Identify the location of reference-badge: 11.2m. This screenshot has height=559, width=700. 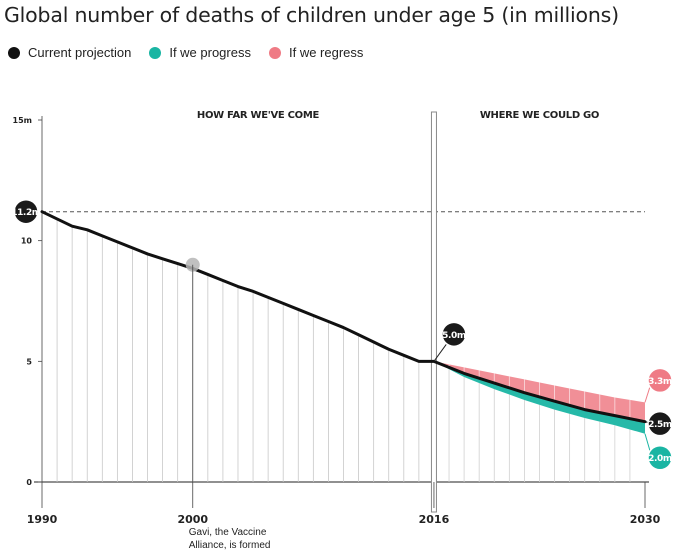
(26, 211).